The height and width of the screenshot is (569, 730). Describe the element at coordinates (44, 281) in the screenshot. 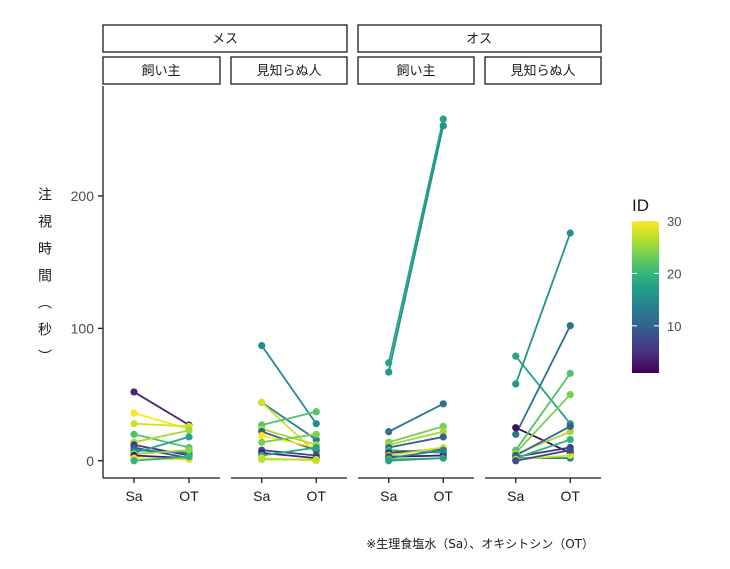

I see `y-axis-label: 注視時間（秒）` at that location.